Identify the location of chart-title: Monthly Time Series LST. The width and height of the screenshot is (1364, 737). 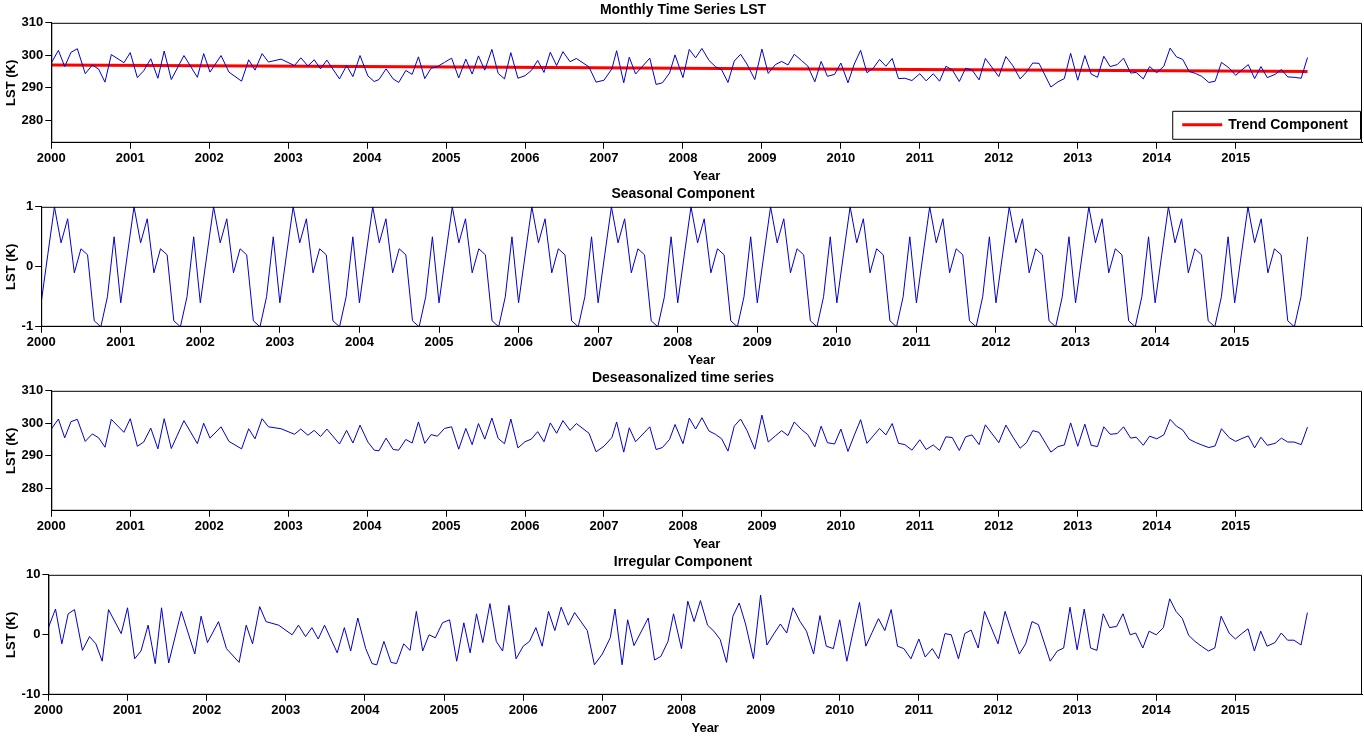
(683, 9).